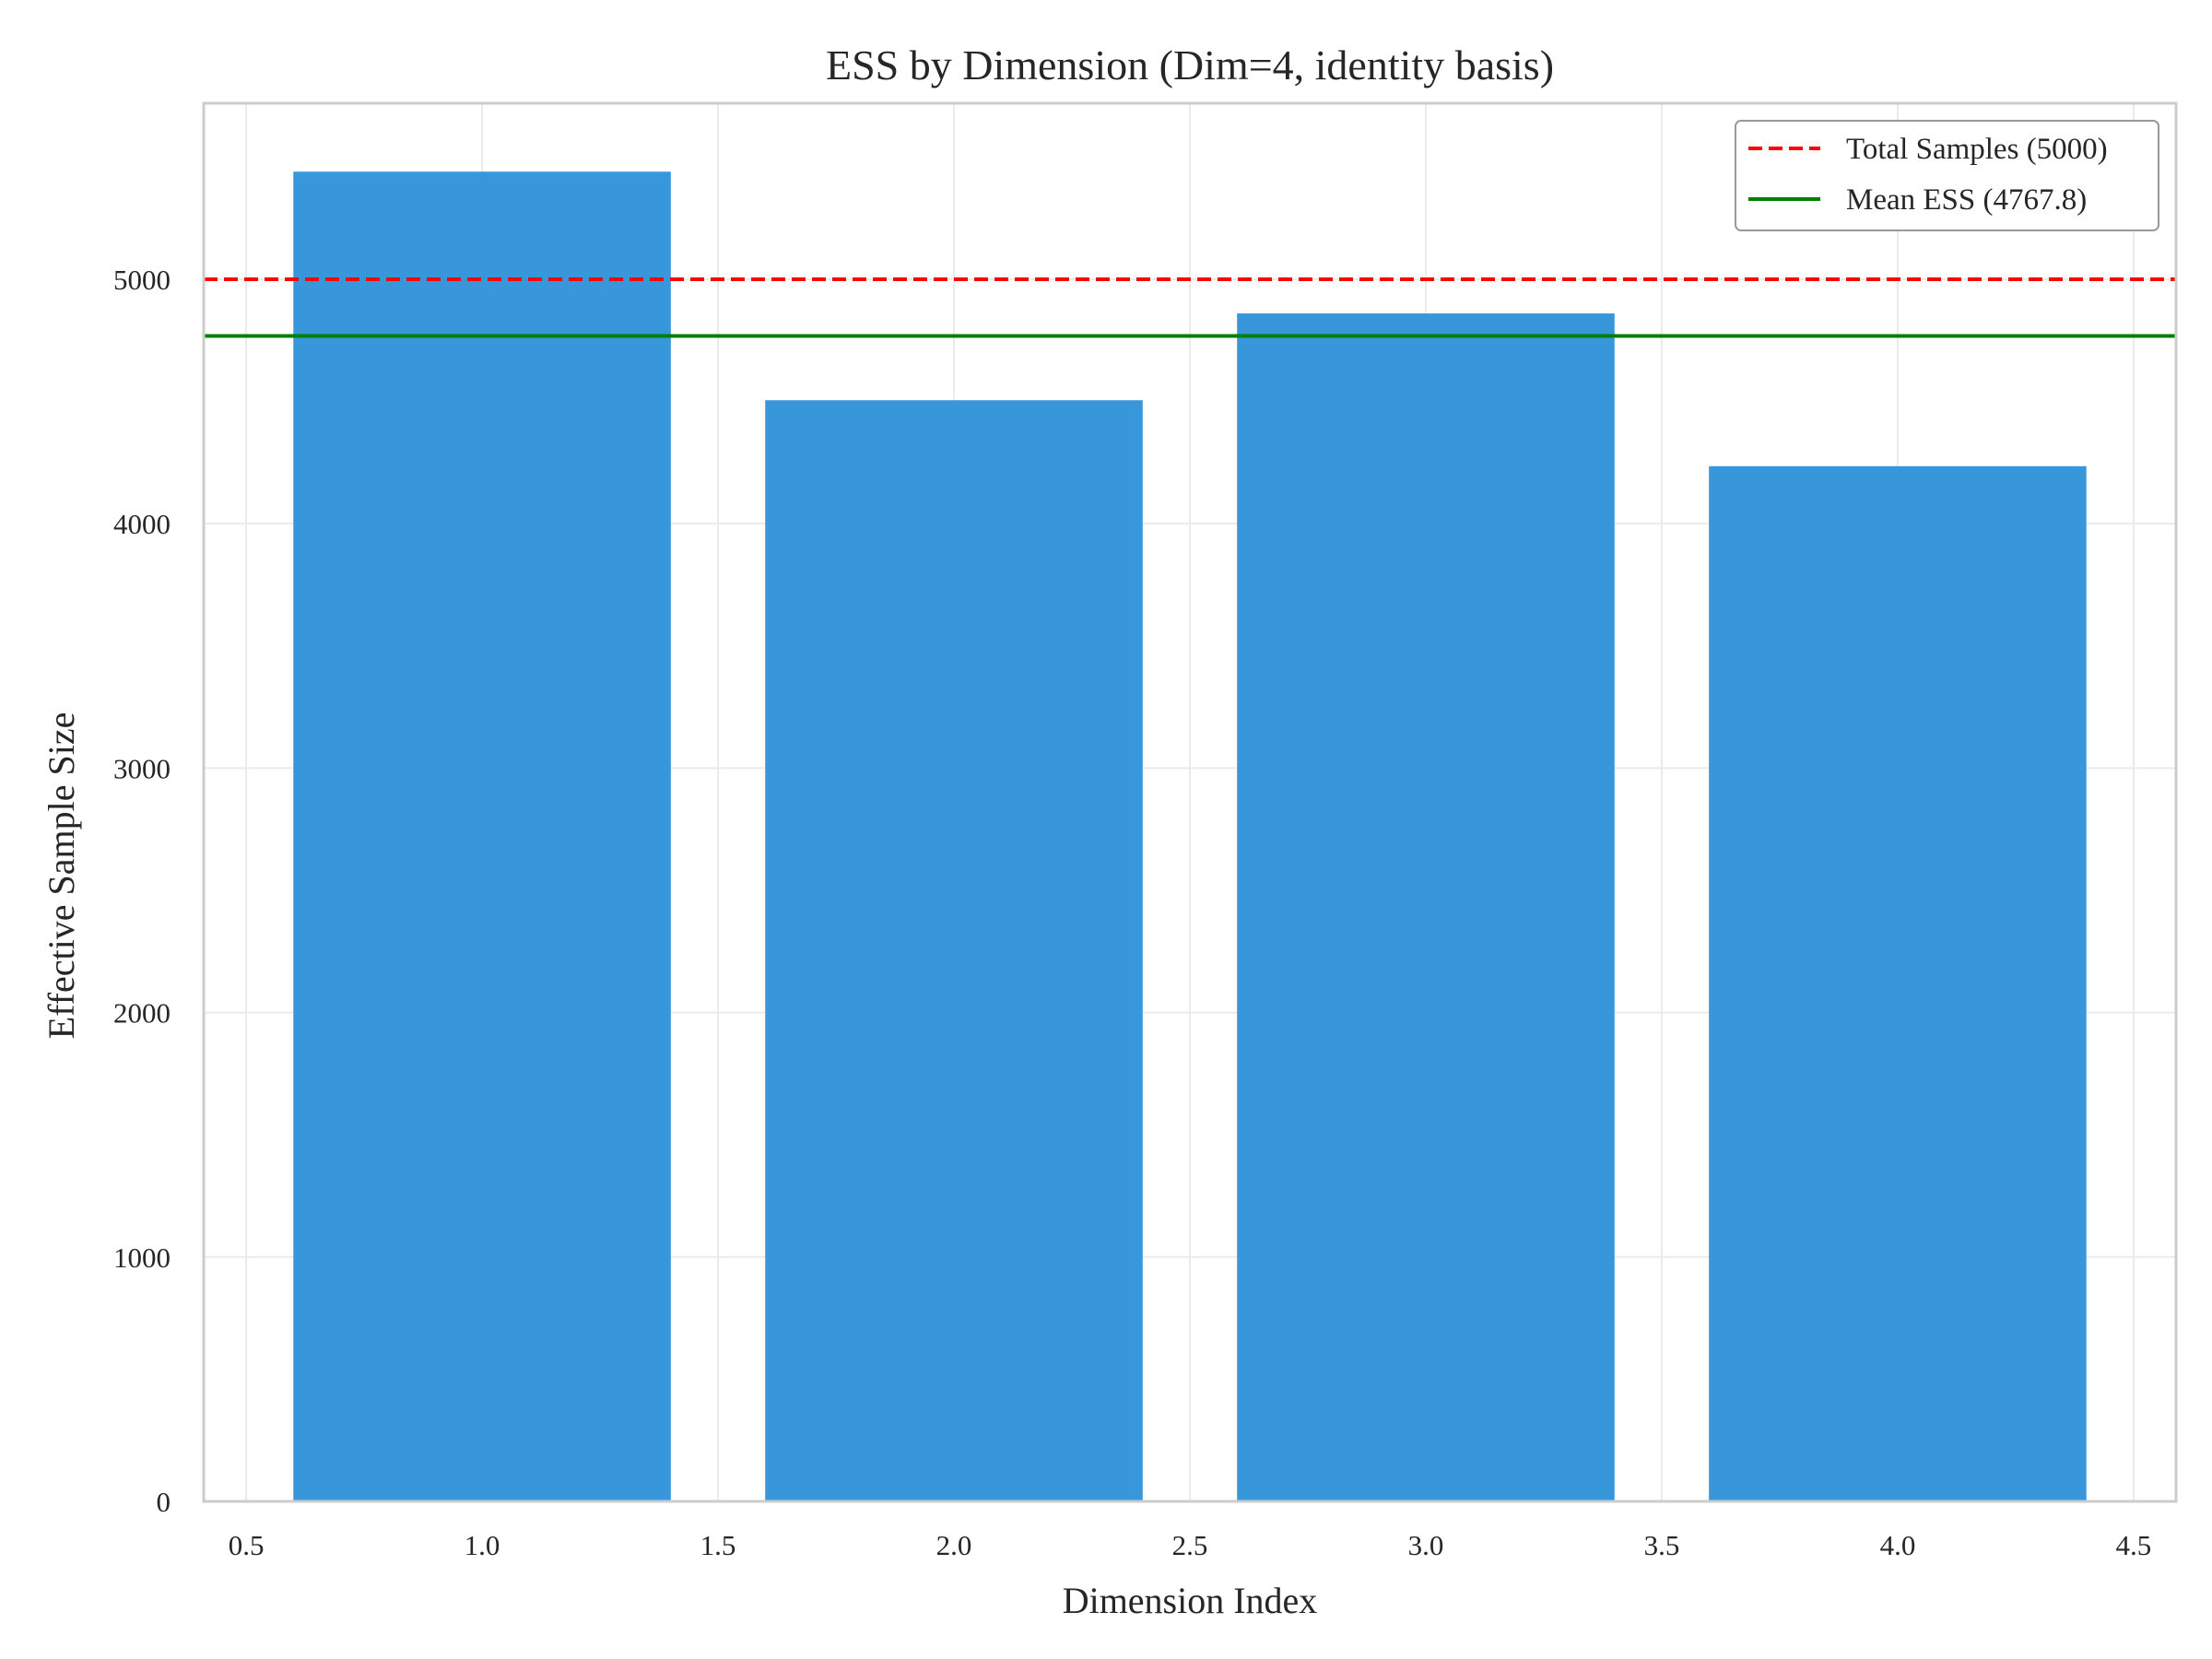 The image size is (2212, 1659). Describe the element at coordinates (142, 524) in the screenshot. I see `y-tick-label-4: 4000` at that location.